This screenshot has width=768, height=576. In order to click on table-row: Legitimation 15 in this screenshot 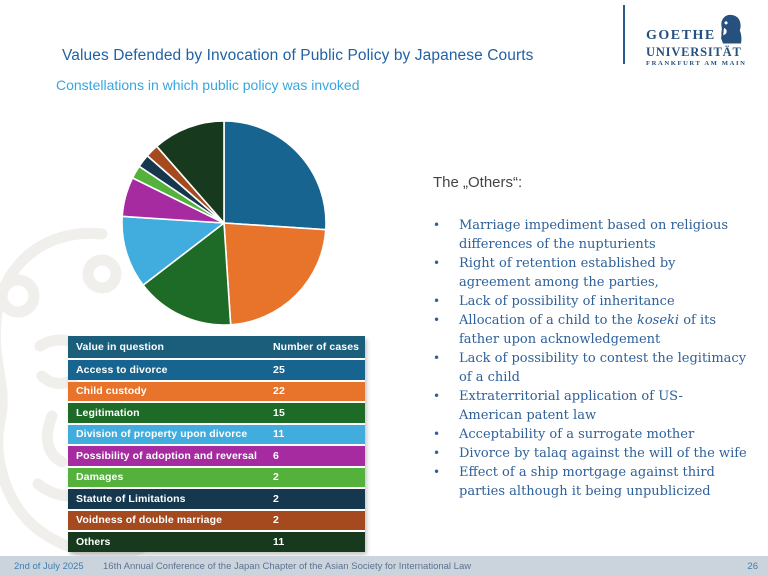, I will do `click(216, 413)`.